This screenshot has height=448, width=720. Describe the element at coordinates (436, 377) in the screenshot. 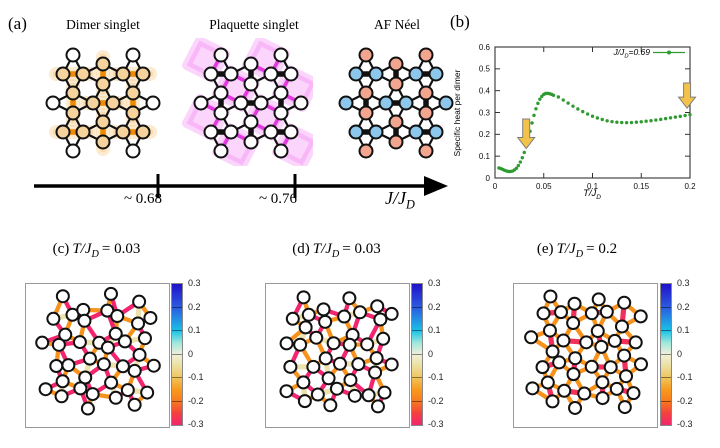

I see `colorbar-tick-label: -0.1` at that location.